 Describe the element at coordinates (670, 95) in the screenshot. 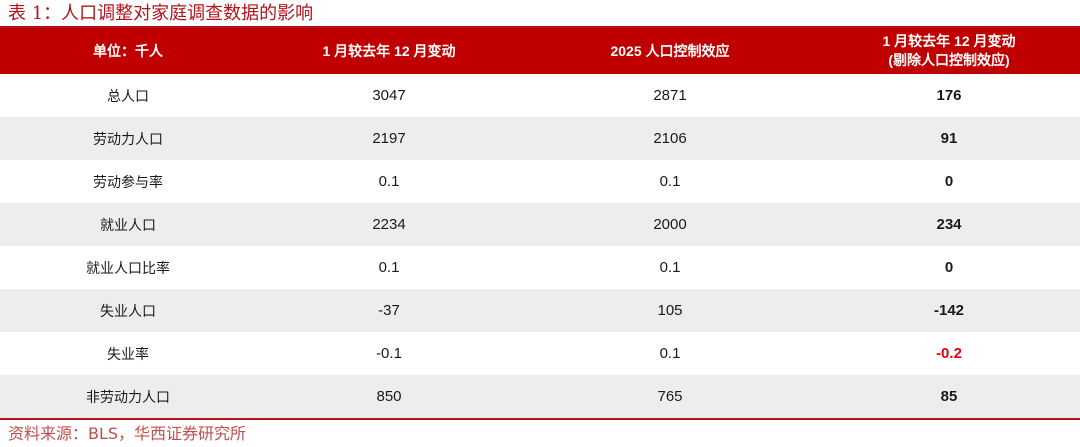

I see `row-effect: 2871` at that location.